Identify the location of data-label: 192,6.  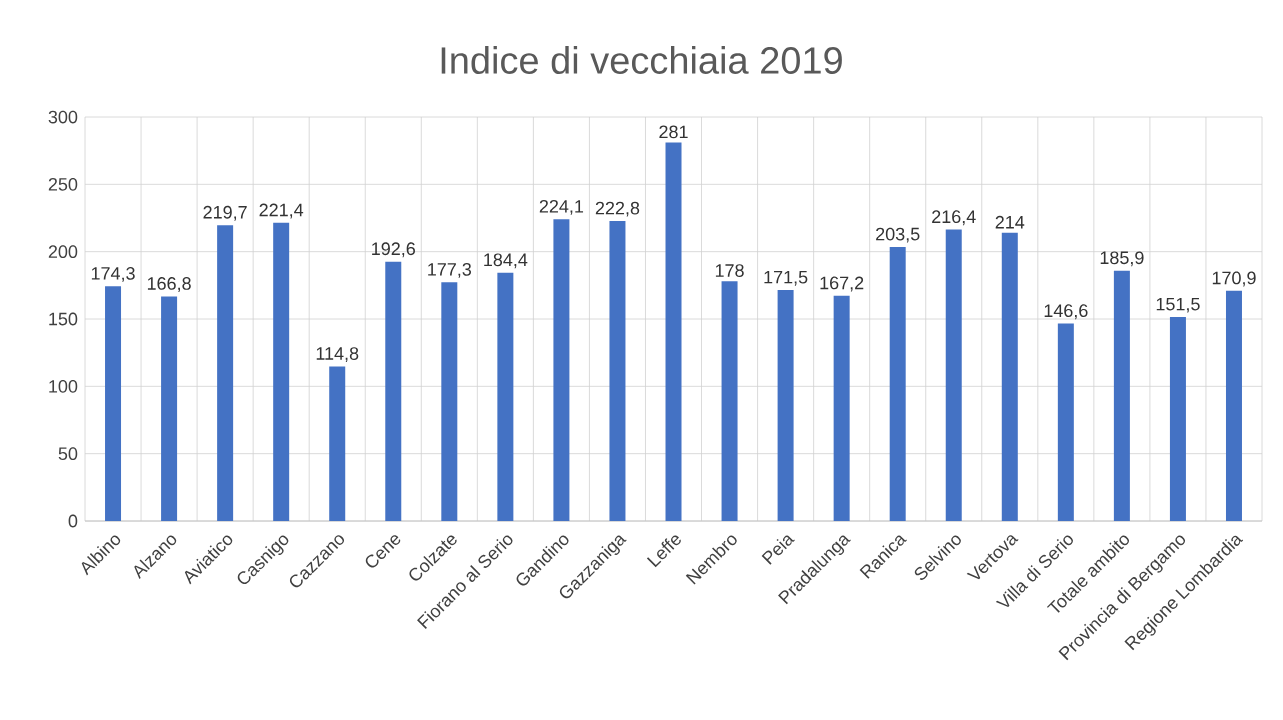
(393, 250).